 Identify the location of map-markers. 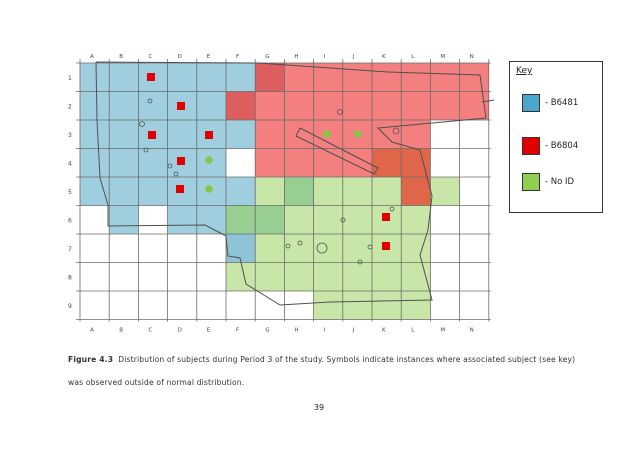
(268, 161).